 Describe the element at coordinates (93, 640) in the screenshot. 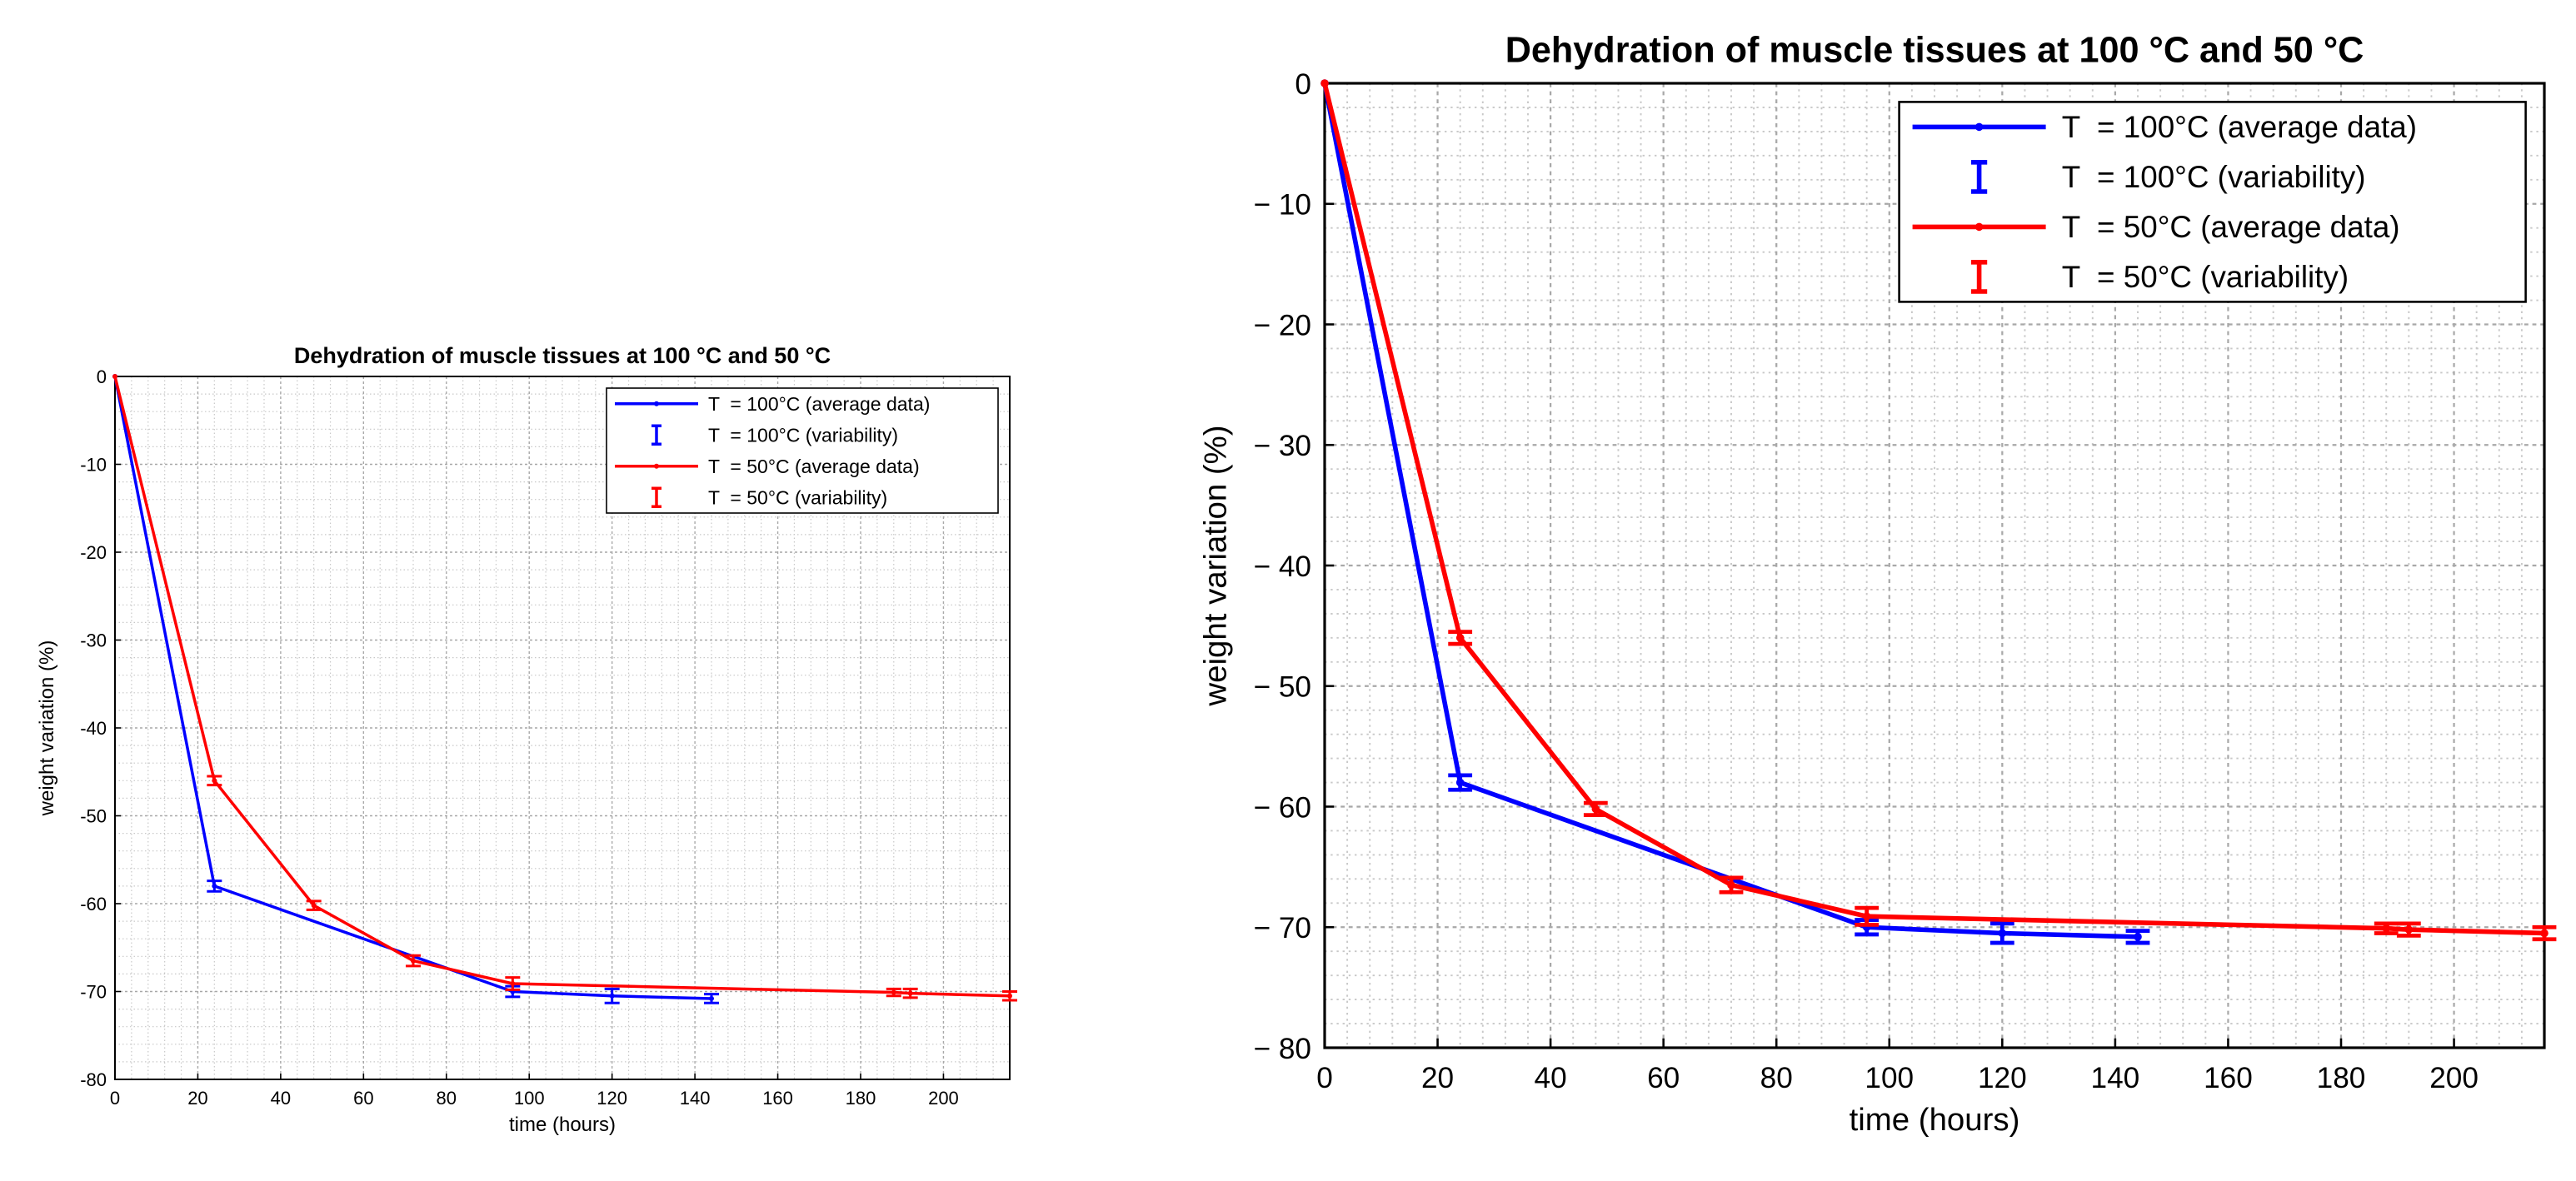

I see `y-tick-label: -30` at that location.